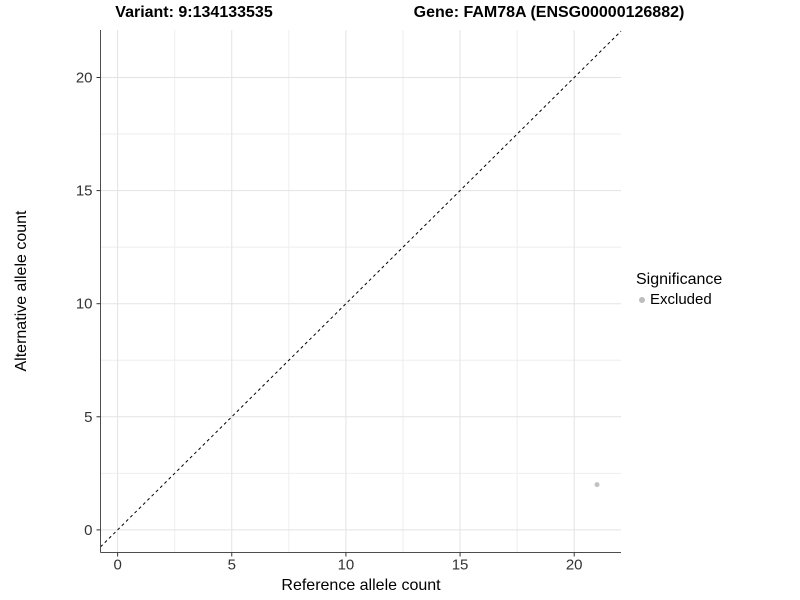  I want to click on x-tick-label: 10, so click(346, 565).